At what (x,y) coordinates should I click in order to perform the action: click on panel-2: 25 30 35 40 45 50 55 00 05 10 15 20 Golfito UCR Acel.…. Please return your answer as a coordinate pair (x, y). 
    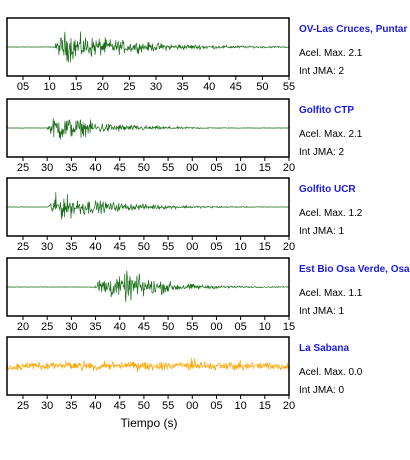
    Looking at the image, I should click on (184, 215).